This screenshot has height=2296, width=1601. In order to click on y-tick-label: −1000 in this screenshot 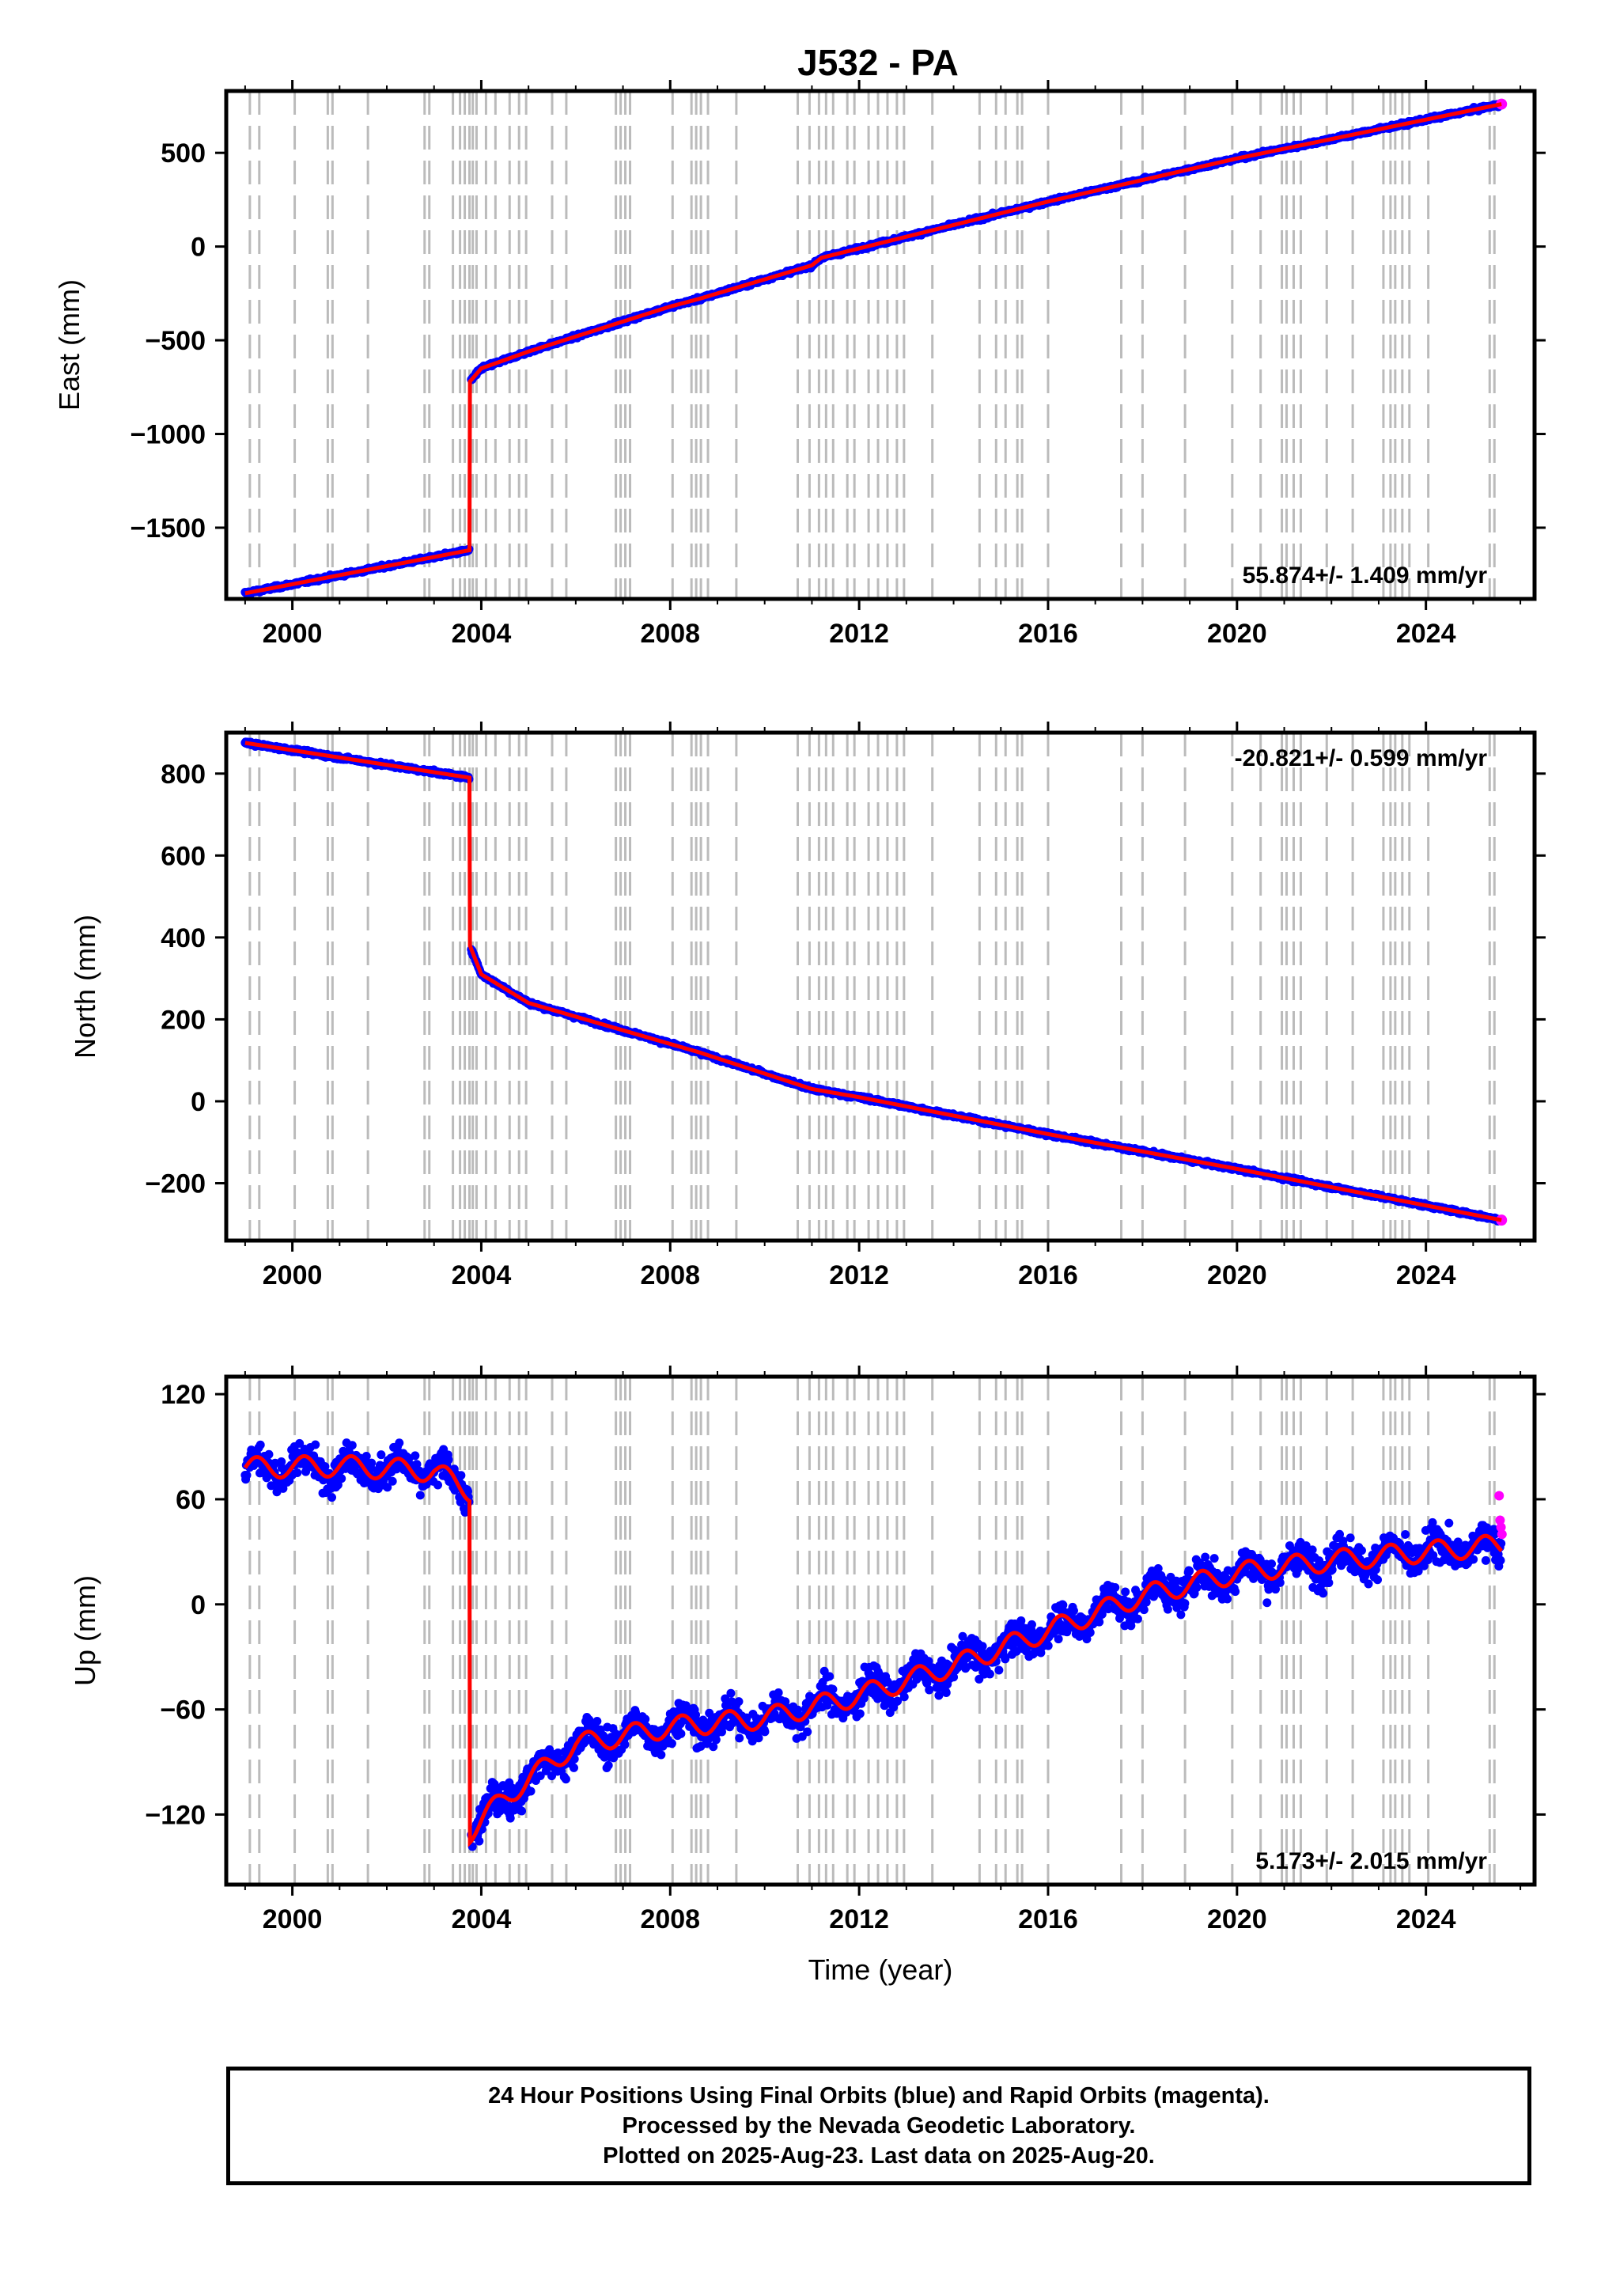, I will do `click(168, 435)`.